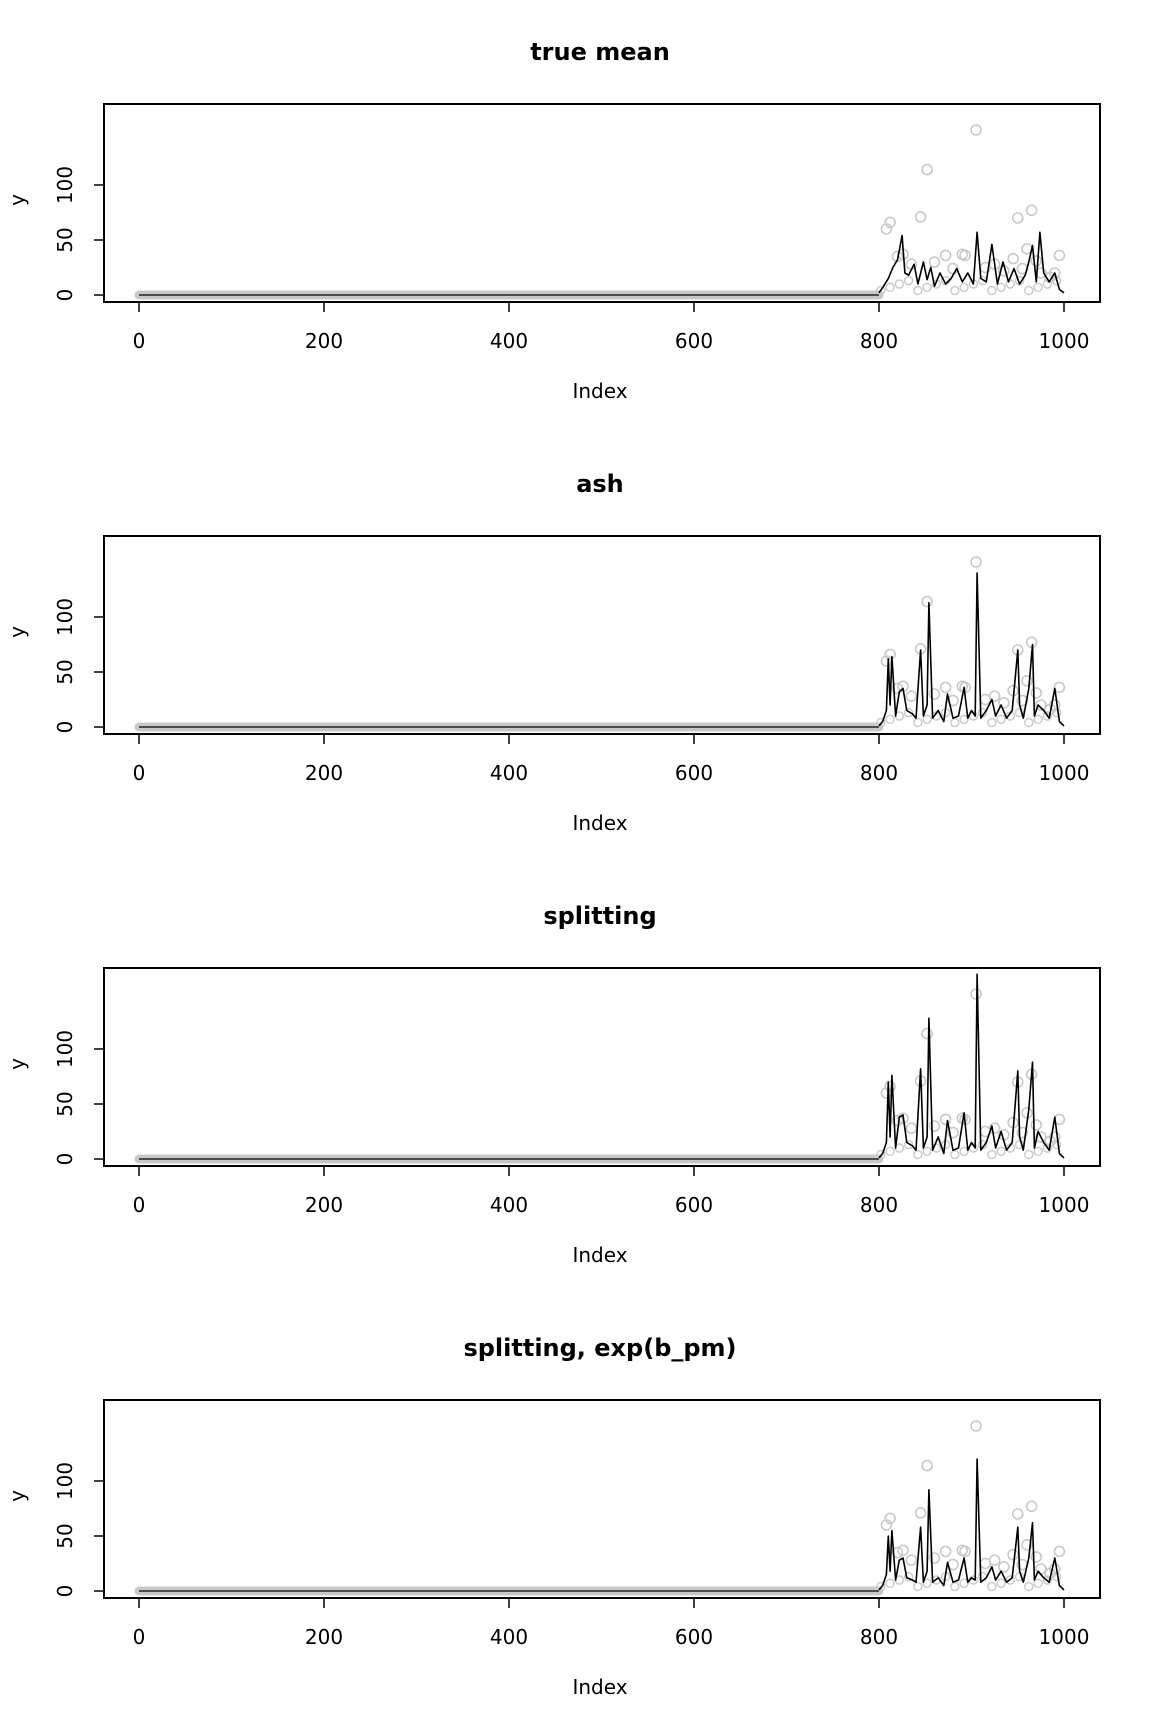 The width and height of the screenshot is (1152, 1728). I want to click on chart-title: splitting, exp(b_pm), so click(599, 1348).